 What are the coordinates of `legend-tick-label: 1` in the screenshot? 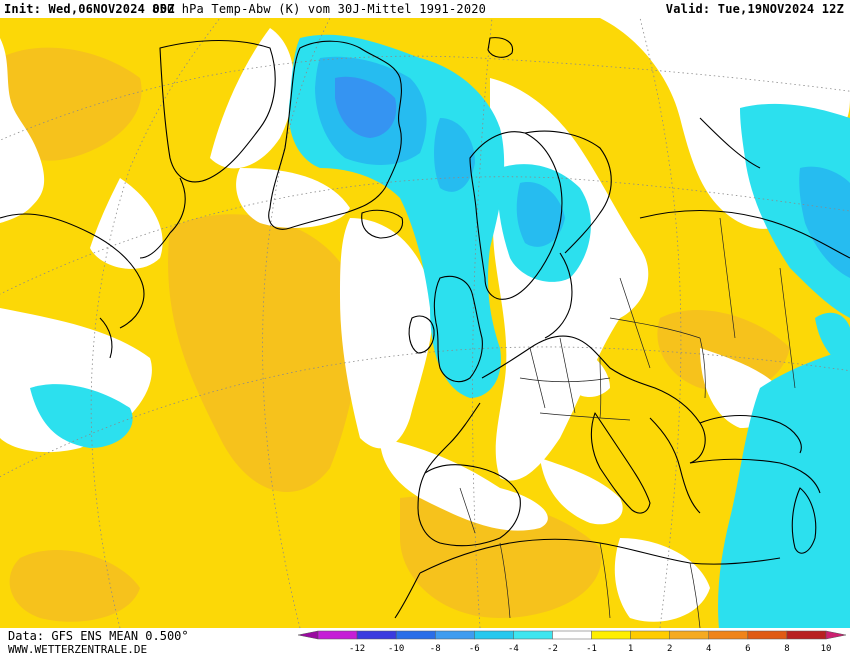 It's located at (630, 649).